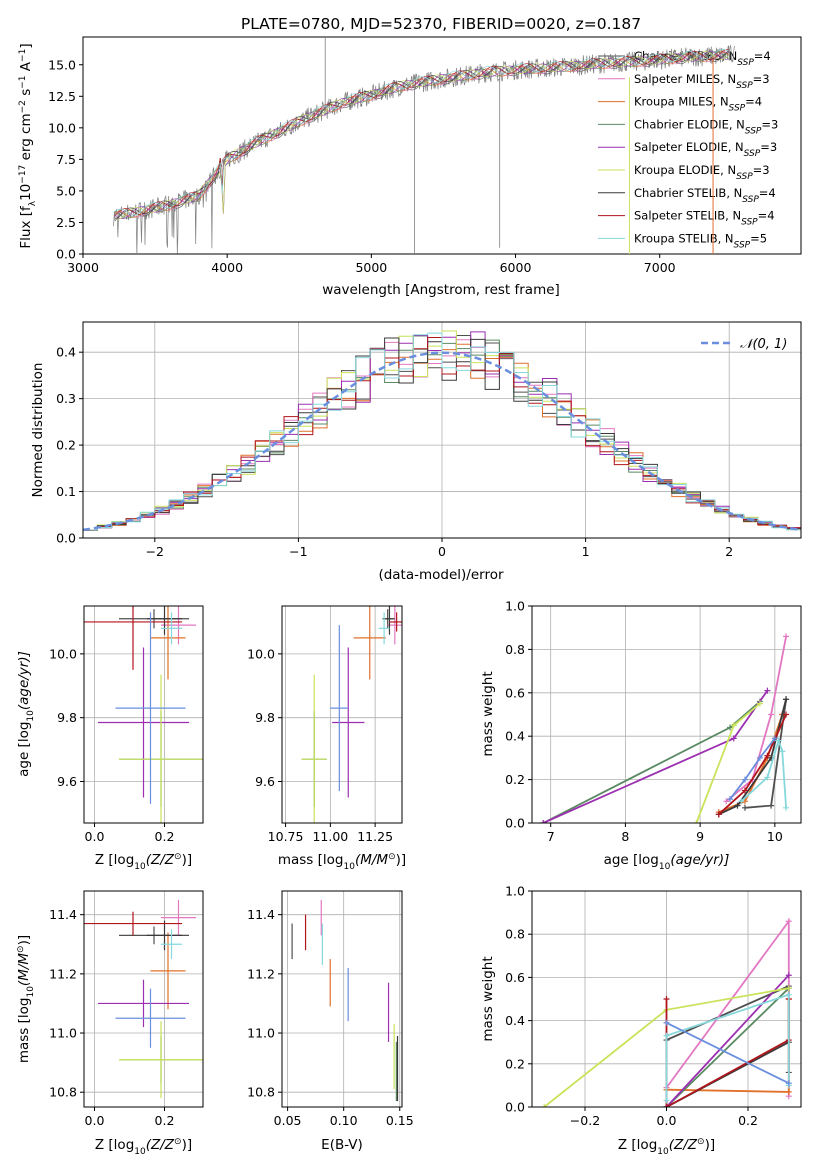  Describe the element at coordinates (744, 344) in the screenshot. I see `residual-legend: 𝒩(0, 1)` at that location.